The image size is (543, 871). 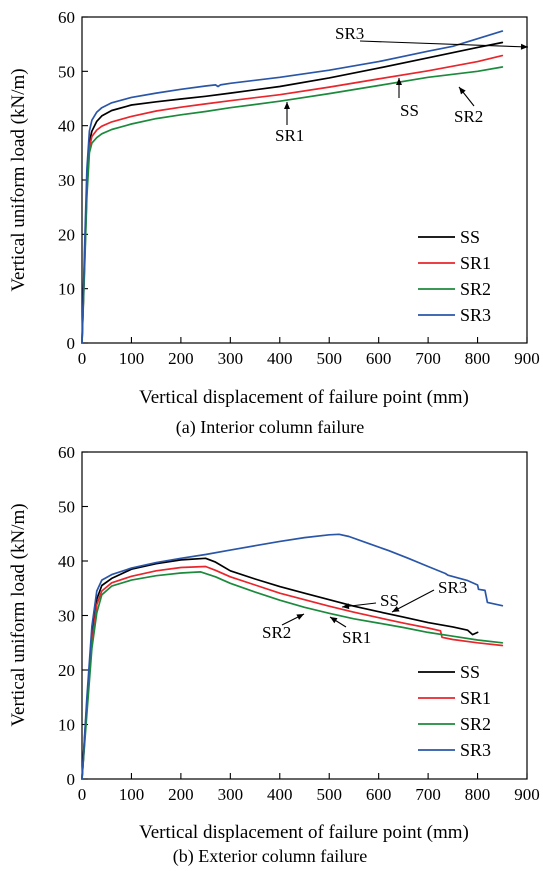 What do you see at coordinates (364, 612) in the screenshot?
I see `annotation-layer: SR3 SS SR2 SR1` at bounding box center [364, 612].